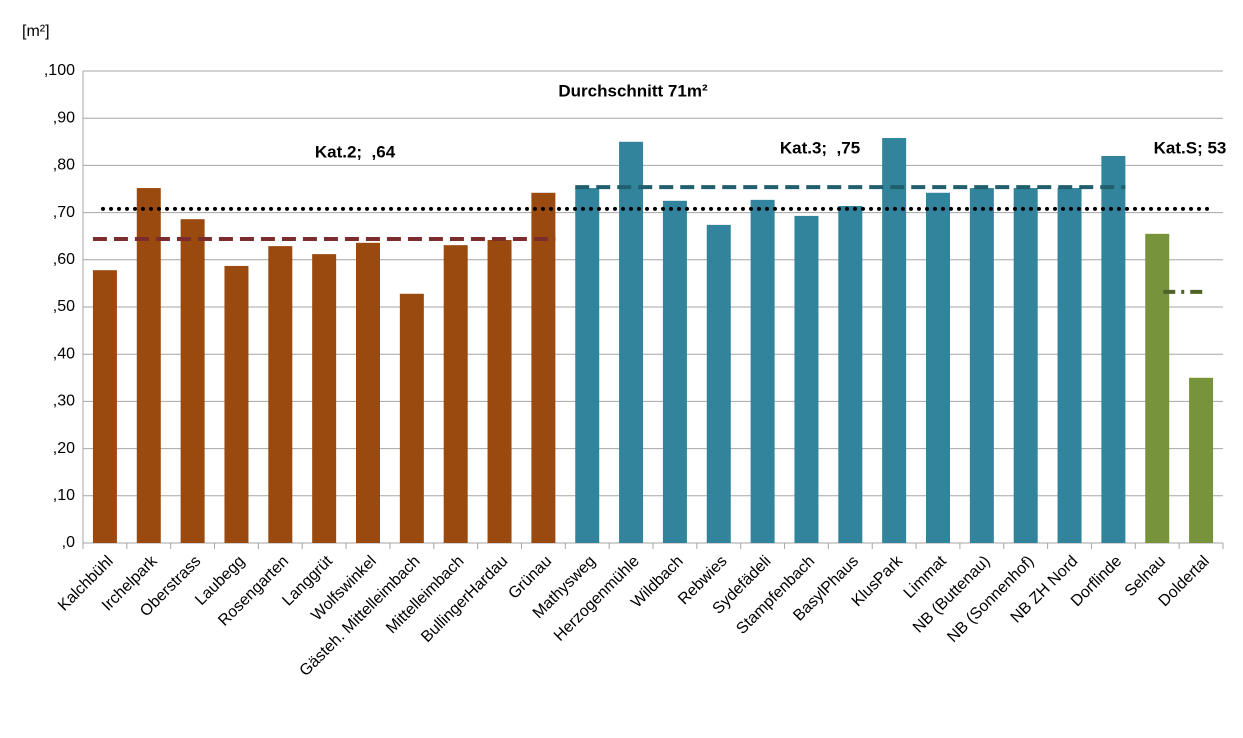  What do you see at coordinates (355, 151) in the screenshot?
I see `group-label: Kat.2; ,64` at bounding box center [355, 151].